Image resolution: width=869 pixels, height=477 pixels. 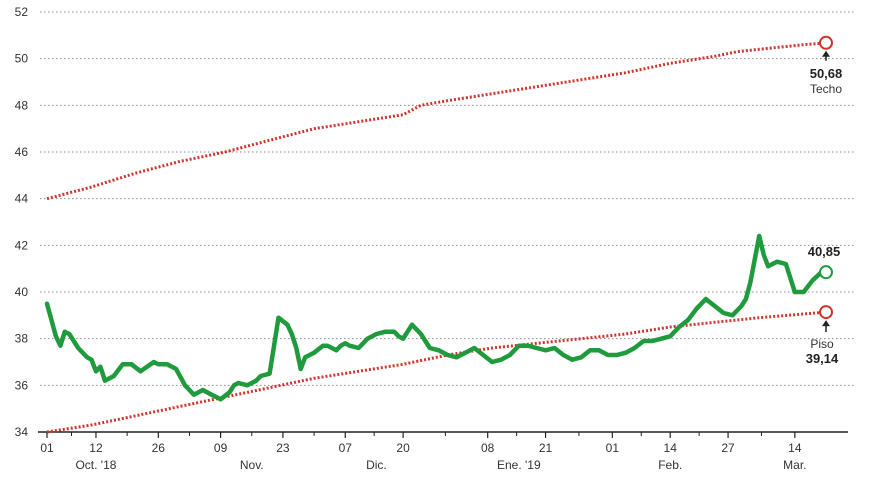 What do you see at coordinates (22, 385) in the screenshot?
I see `y-tick-label: 36` at bounding box center [22, 385].